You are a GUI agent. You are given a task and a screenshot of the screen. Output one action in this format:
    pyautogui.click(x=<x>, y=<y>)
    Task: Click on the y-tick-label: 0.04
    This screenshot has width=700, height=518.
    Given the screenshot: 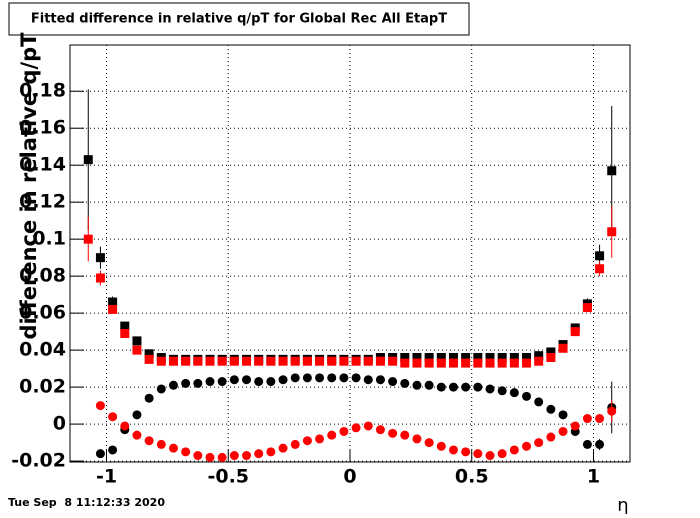 What is the action you would take?
    pyautogui.click(x=42, y=350)
    